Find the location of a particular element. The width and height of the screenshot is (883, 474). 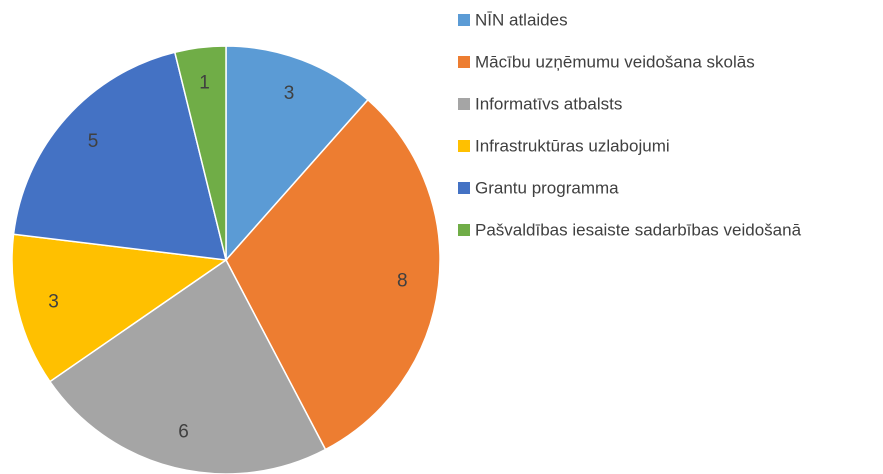

legend-label: Informatīvs atbalsts is located at coordinates (548, 103).